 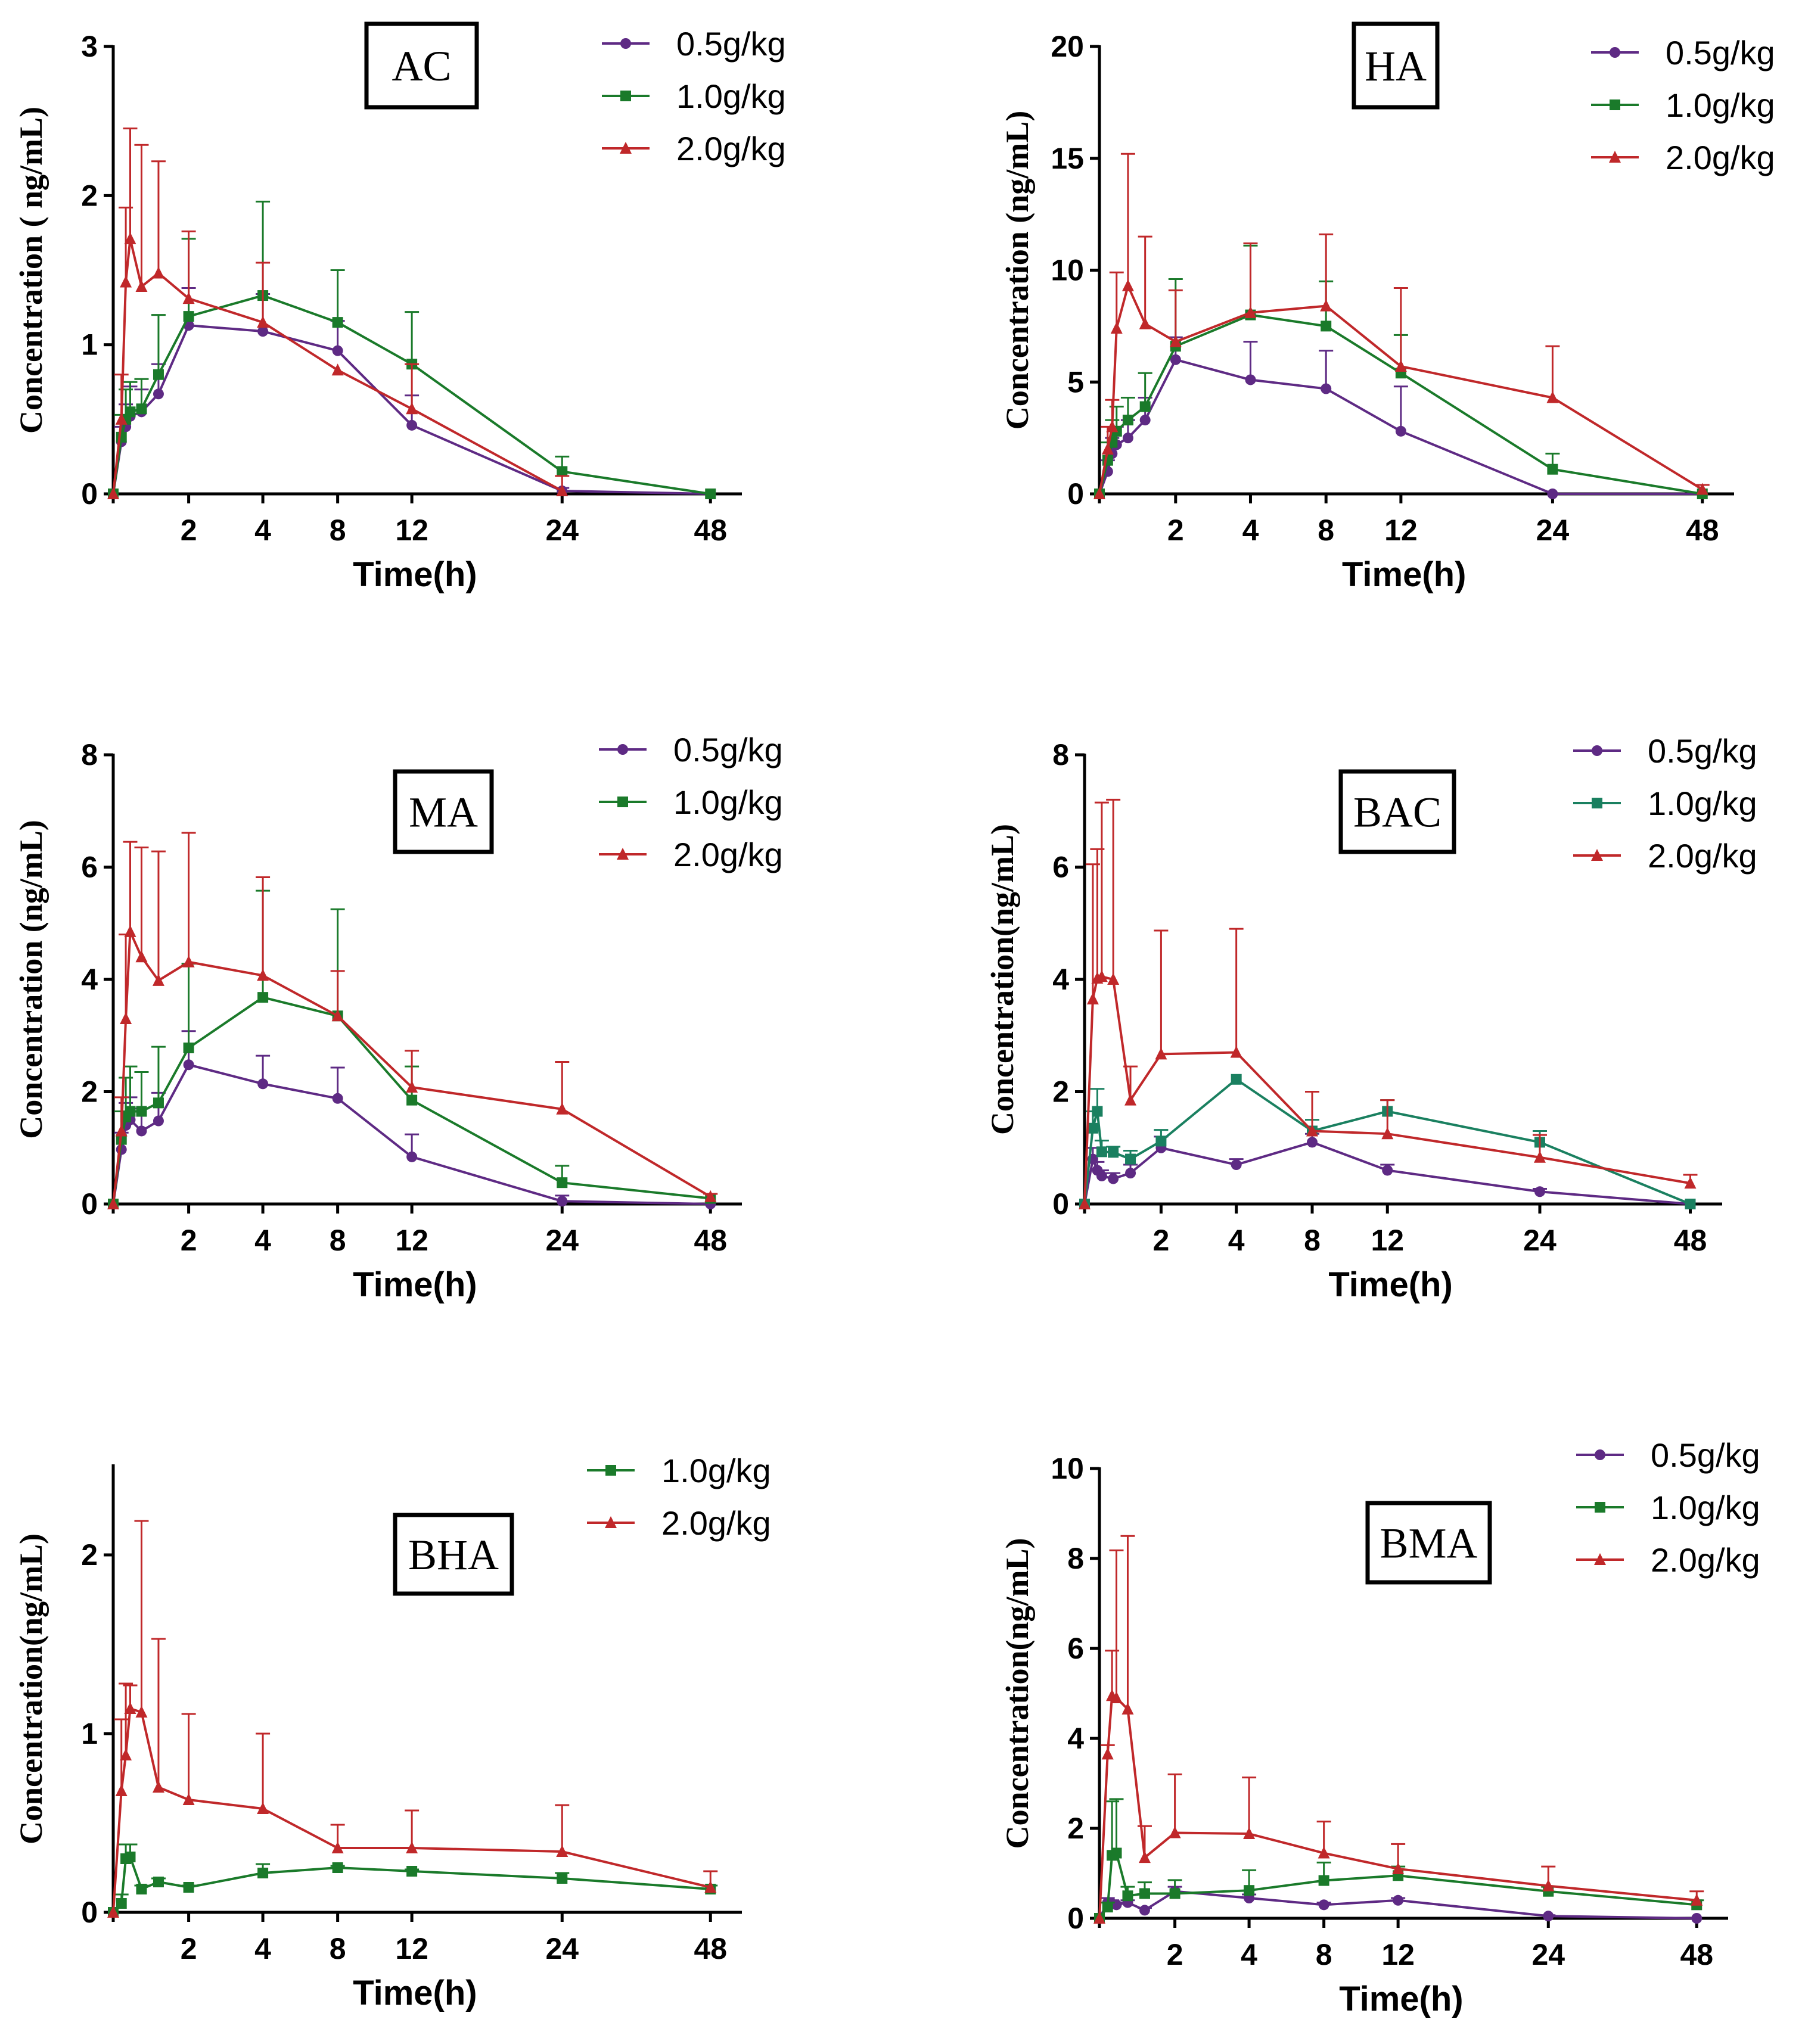 I want to click on y-tick-label: 4, so click(x=89, y=979).